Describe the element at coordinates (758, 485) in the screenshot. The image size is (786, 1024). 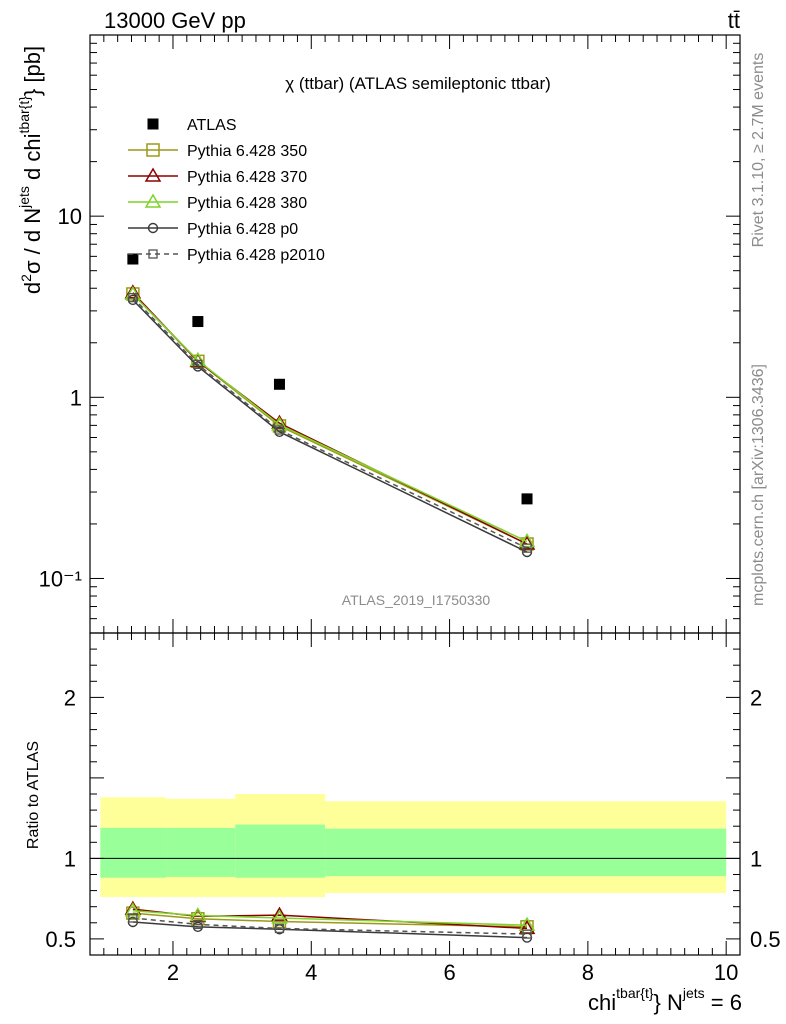
I see `mcplots-label: mcplots.cern.ch [arXiv:1306.3436]` at that location.